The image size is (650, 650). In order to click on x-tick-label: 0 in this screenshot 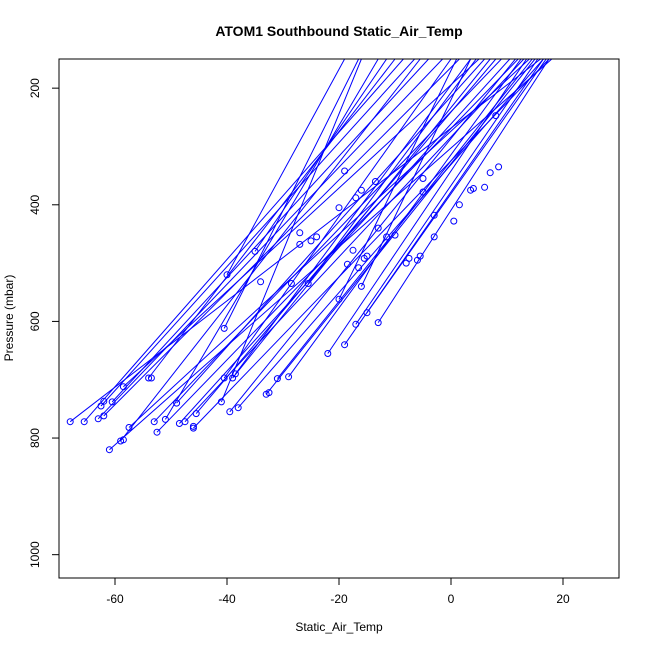, I will do `click(451, 599)`.